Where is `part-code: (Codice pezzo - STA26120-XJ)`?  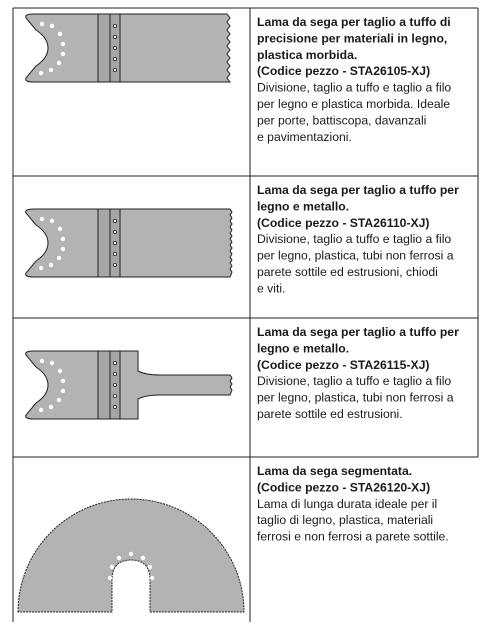 part-code: (Codice pezzo - STA26120-XJ) is located at coordinates (343, 487).